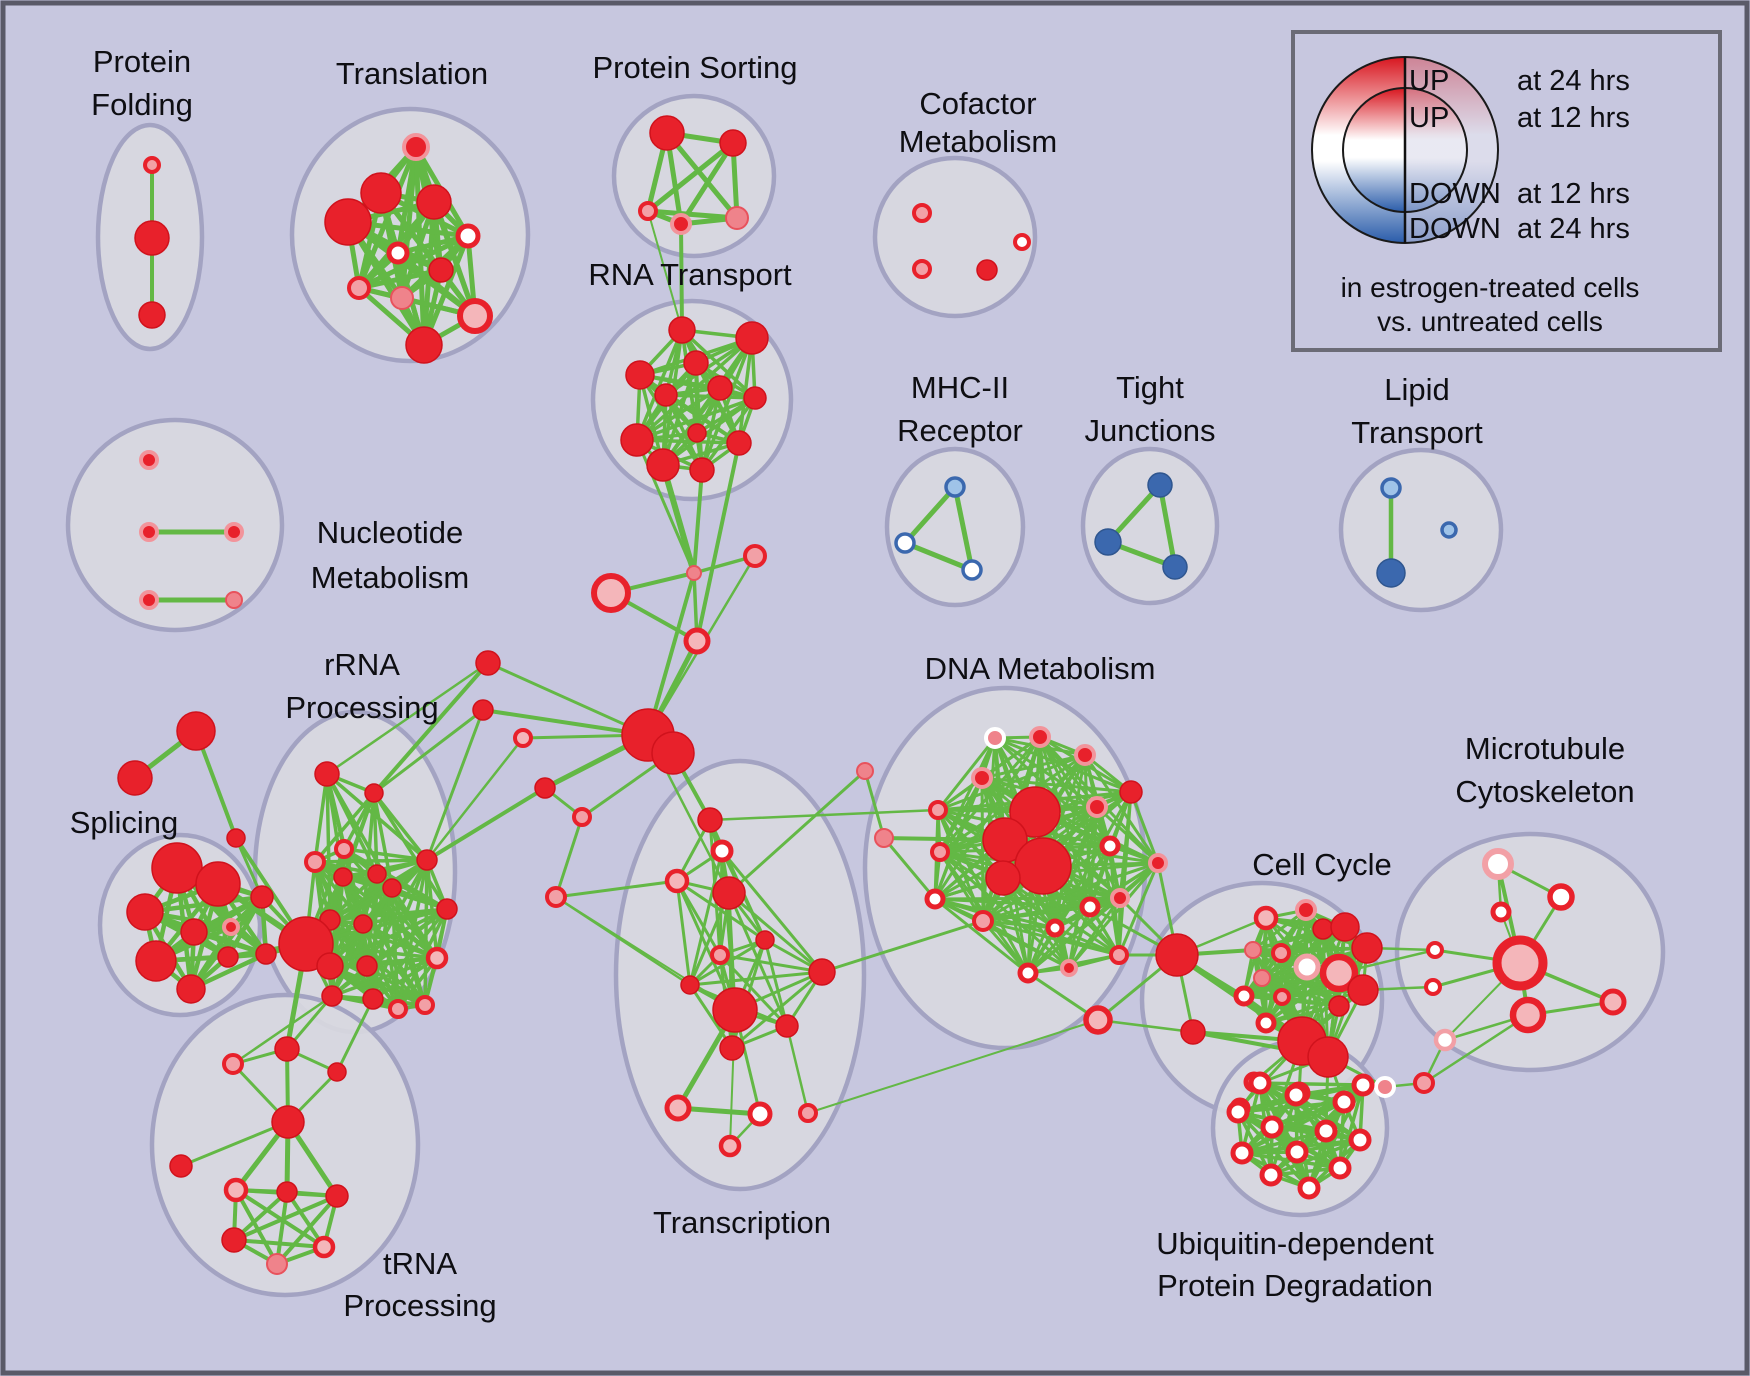 The height and width of the screenshot is (1376, 1750). I want to click on cluster-label-translation: Translation, so click(412, 73).